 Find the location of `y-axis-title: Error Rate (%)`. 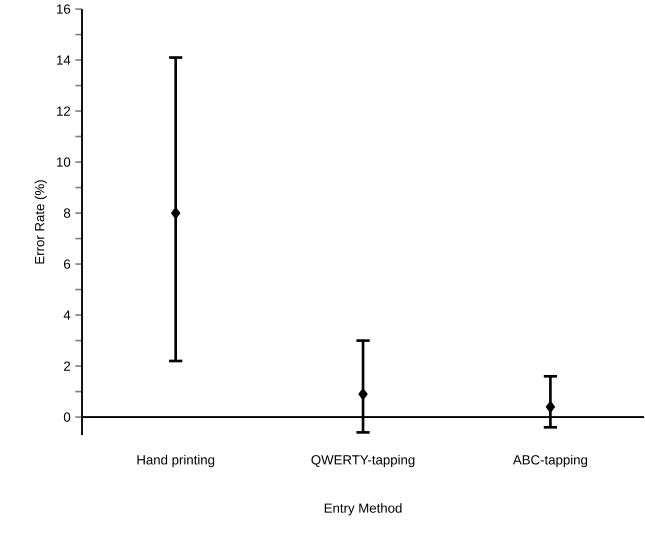

y-axis-title: Error Rate (%) is located at coordinates (40, 222).